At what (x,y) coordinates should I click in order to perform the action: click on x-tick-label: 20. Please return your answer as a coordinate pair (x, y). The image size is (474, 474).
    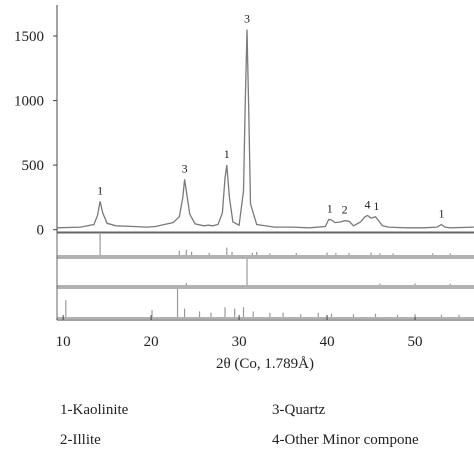
    Looking at the image, I should click on (151, 342).